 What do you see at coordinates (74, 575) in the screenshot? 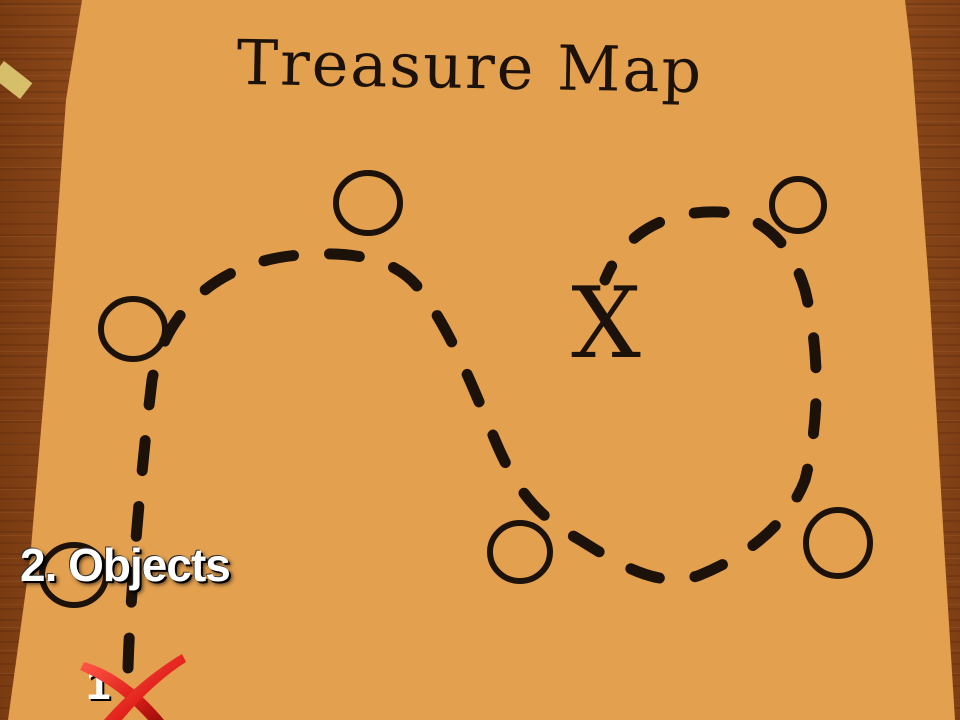
I see `start-circle-icon` at bounding box center [74, 575].